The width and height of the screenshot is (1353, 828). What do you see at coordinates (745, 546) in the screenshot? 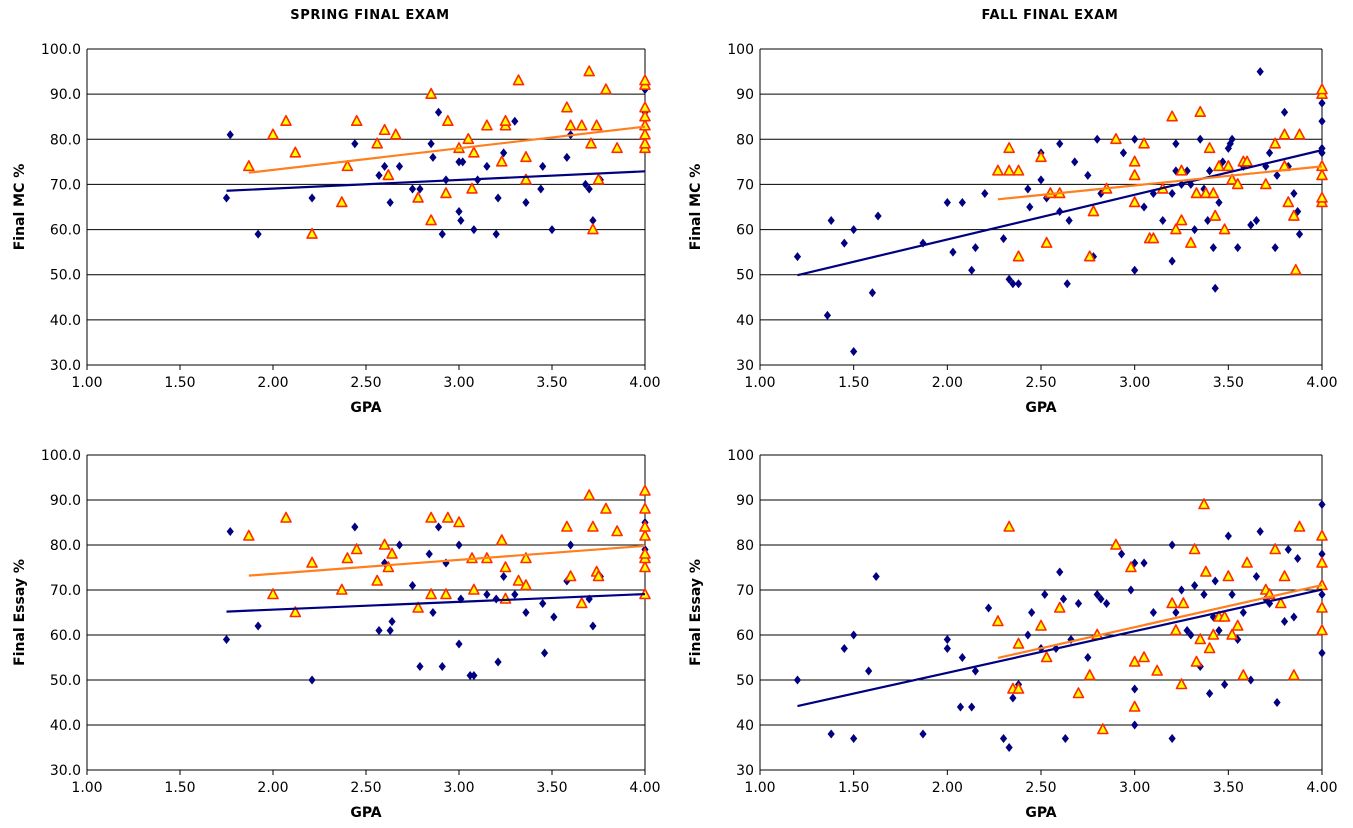
I see `chart-3-y-tick-label: 80` at bounding box center [745, 546].